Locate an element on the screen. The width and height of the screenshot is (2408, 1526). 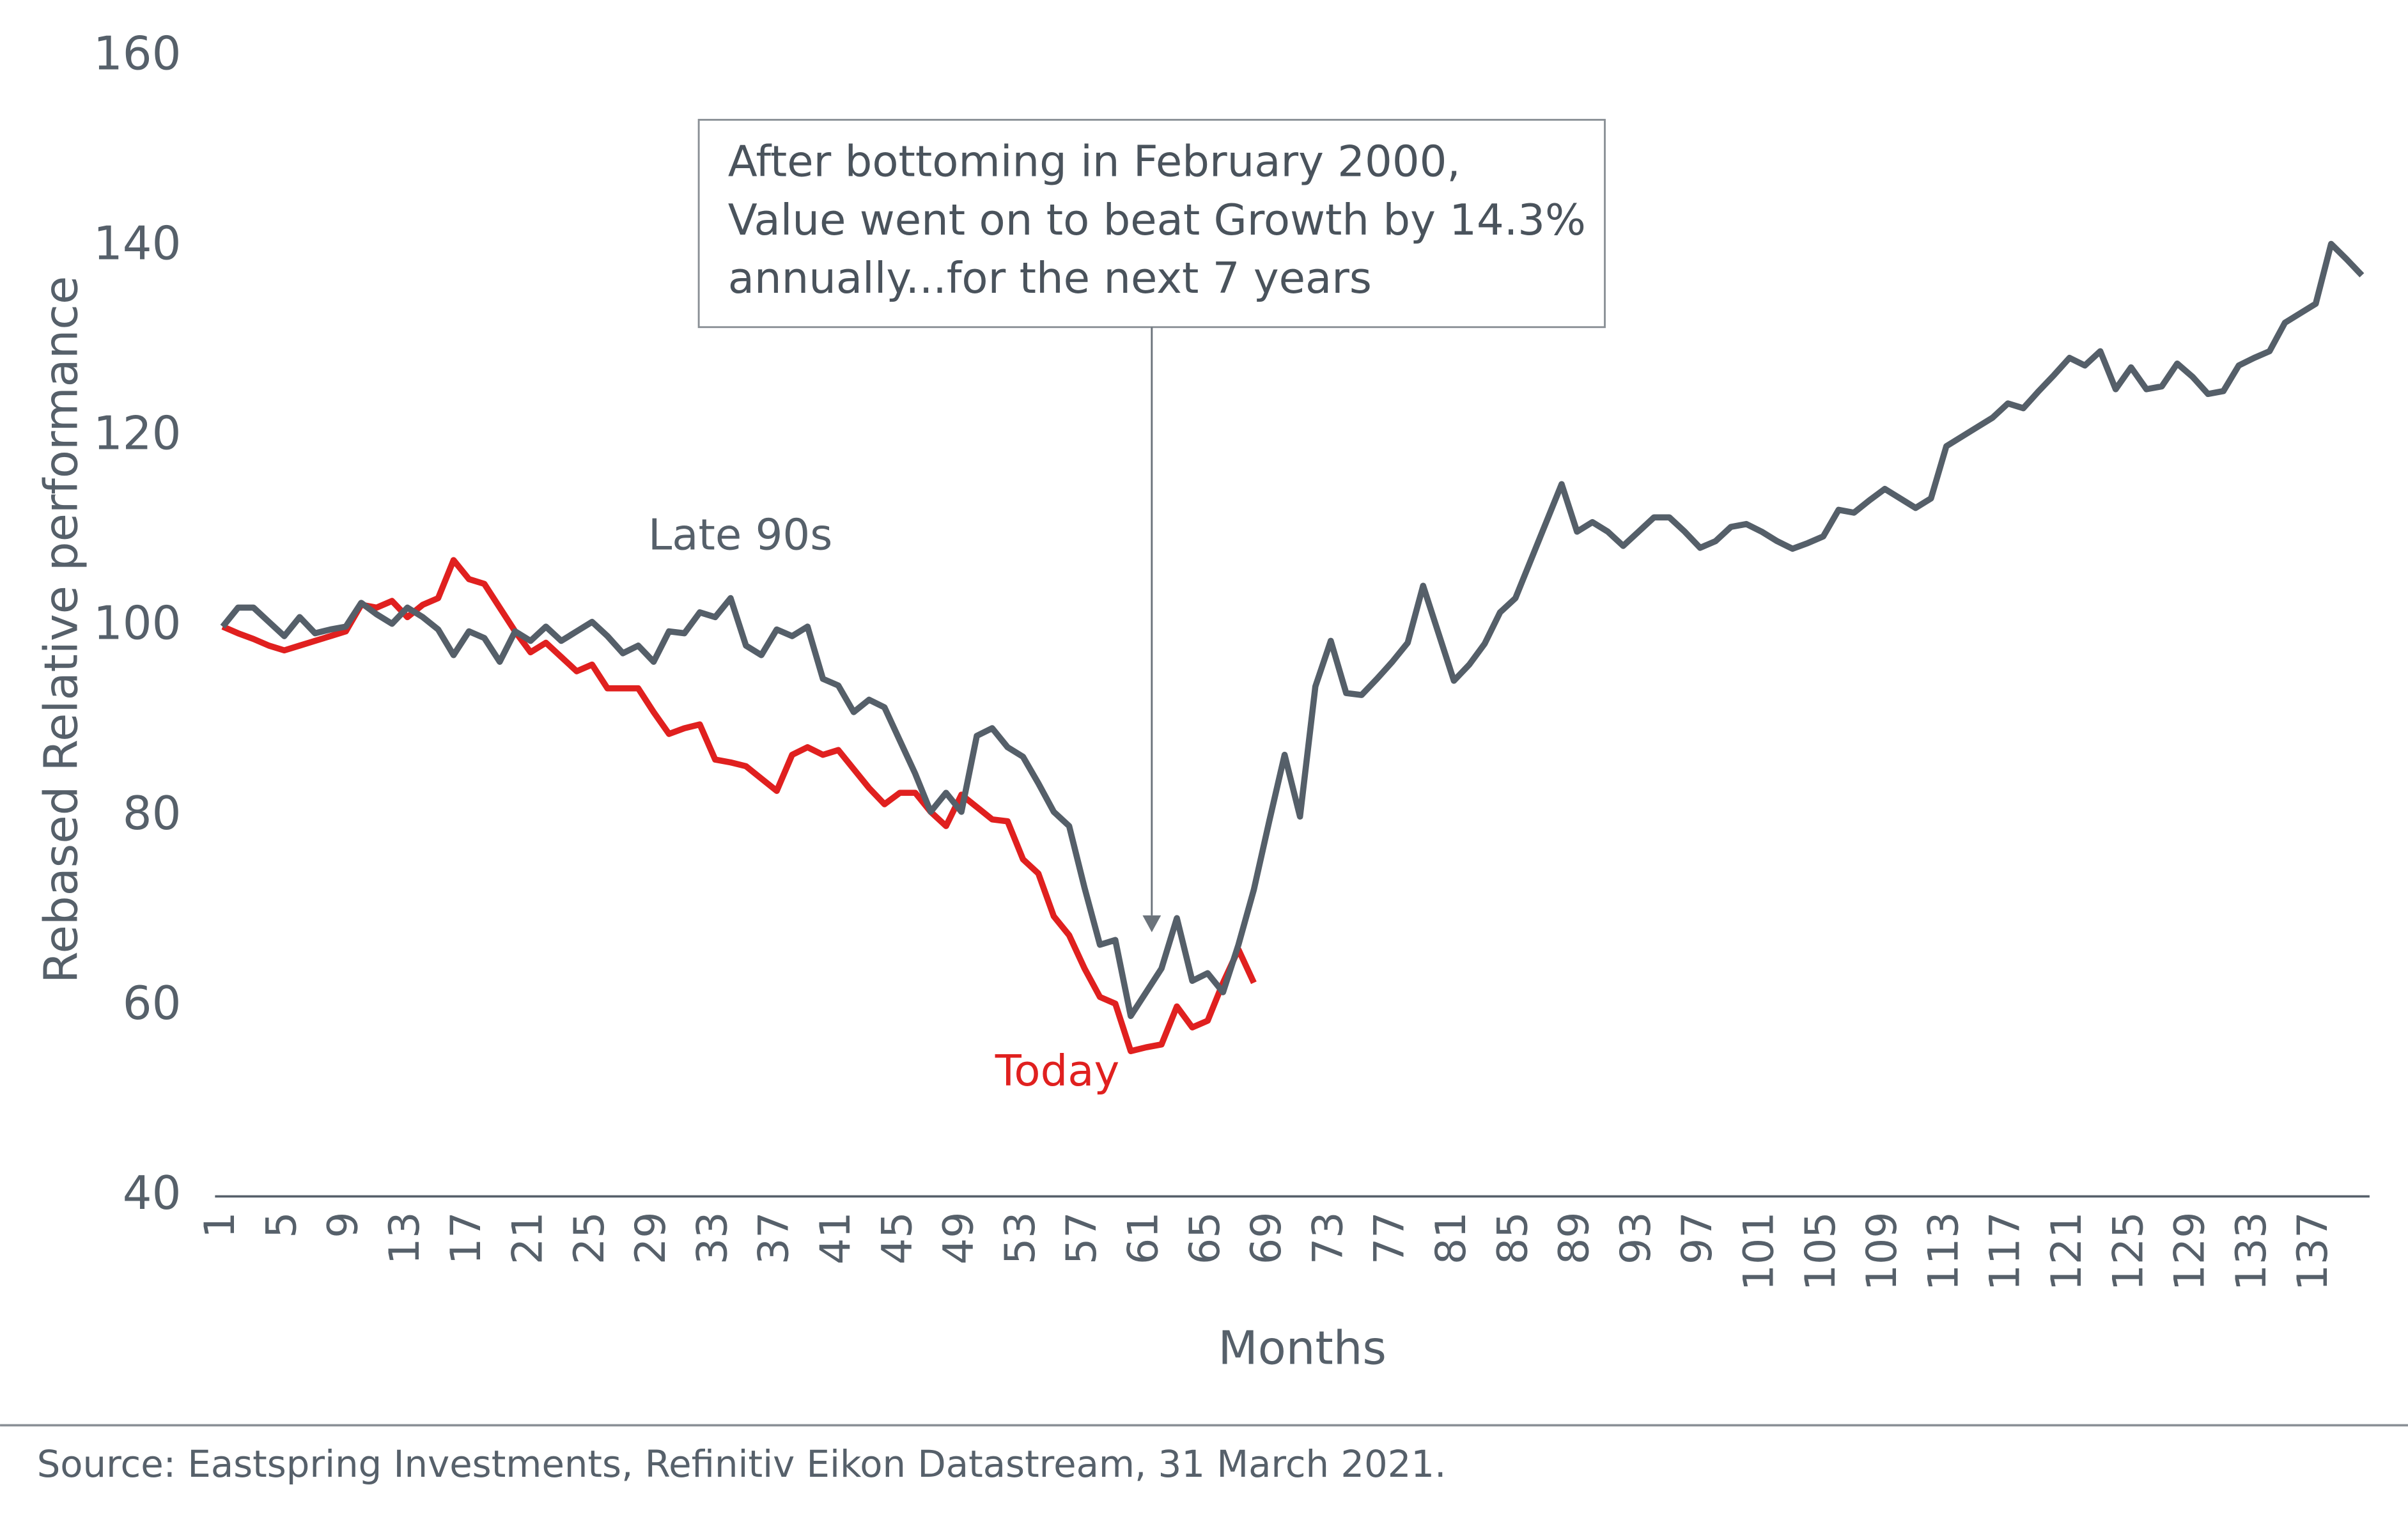
x-tick-label: 61 is located at coordinates (1144, 1238).